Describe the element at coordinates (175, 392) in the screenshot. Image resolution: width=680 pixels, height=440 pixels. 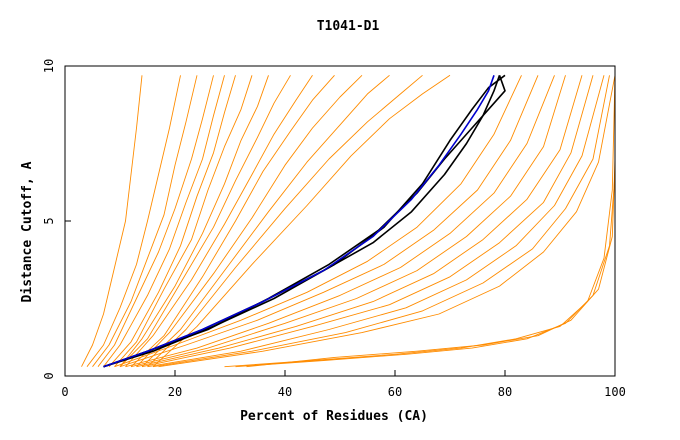
I see `x-tick-label: 20` at that location.